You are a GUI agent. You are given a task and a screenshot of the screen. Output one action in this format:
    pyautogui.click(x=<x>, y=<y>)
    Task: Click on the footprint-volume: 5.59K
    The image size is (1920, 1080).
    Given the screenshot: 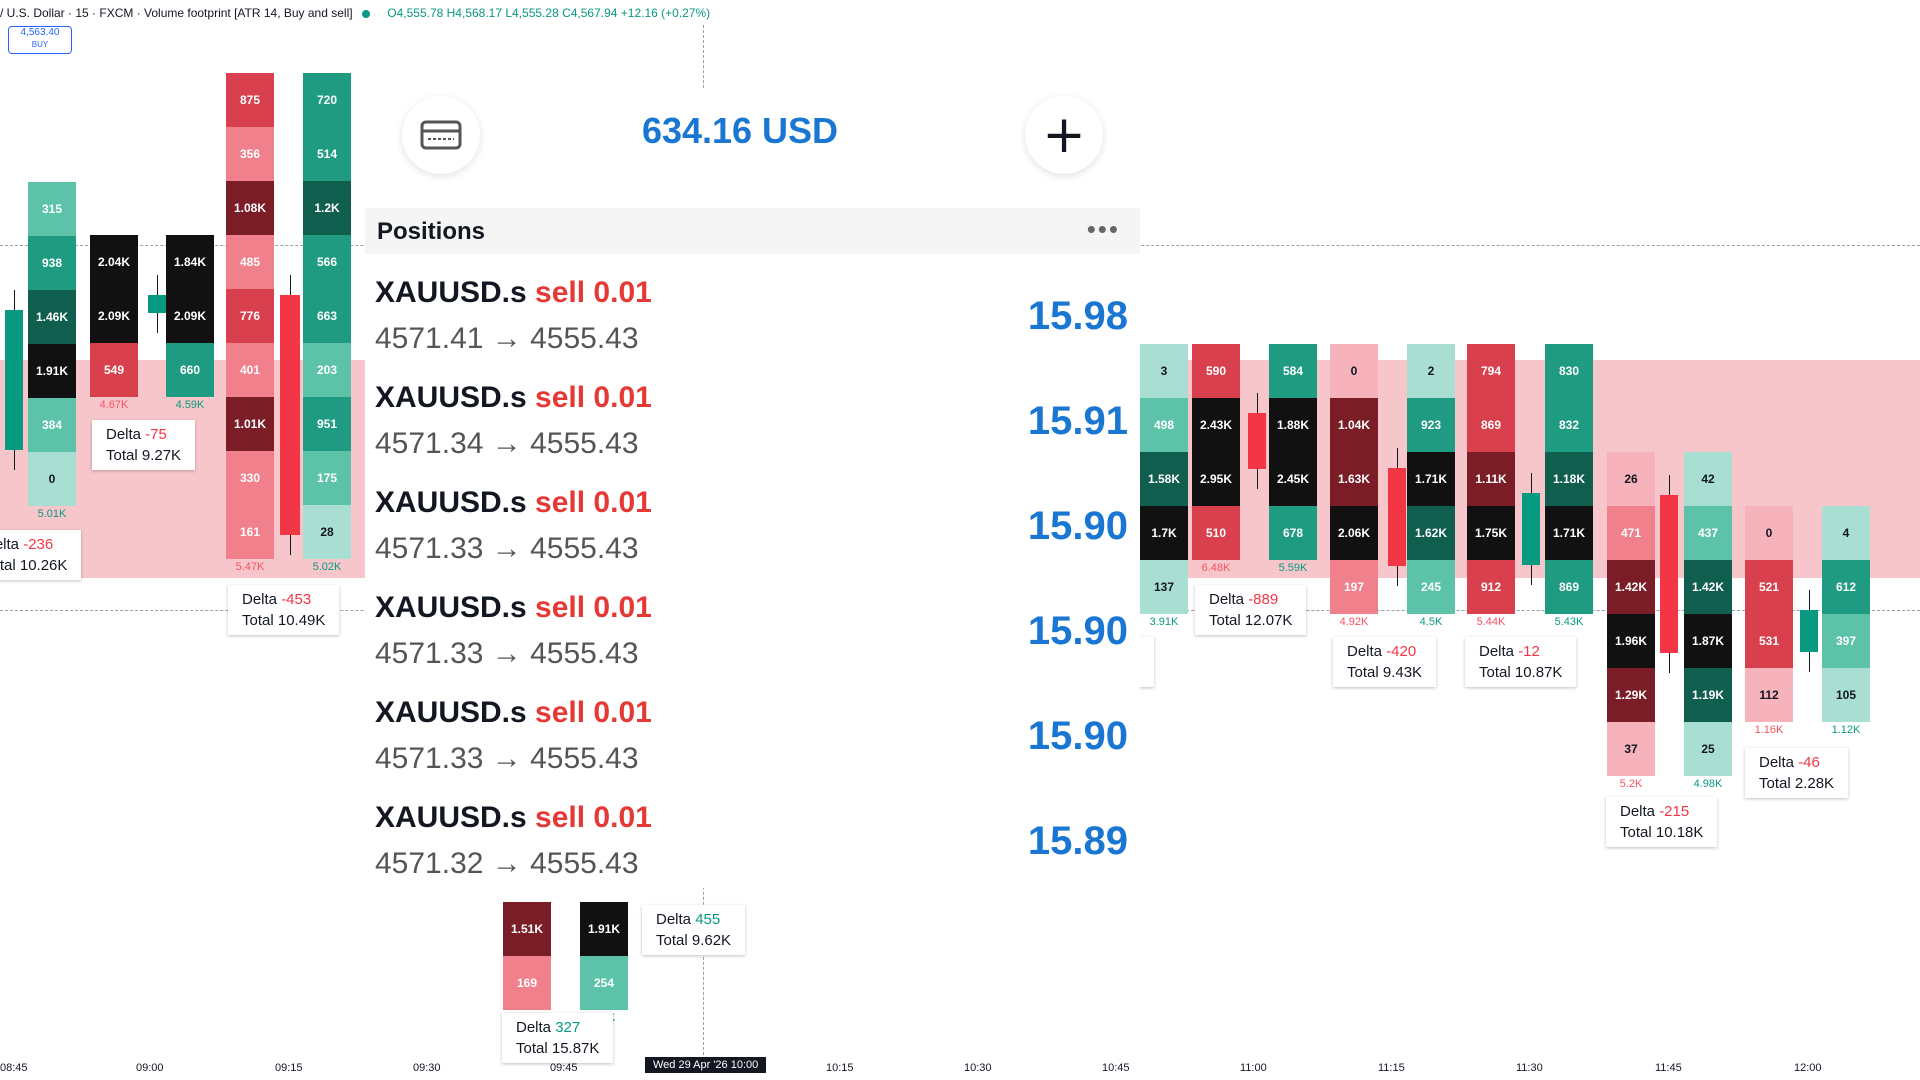 What is the action you would take?
    pyautogui.click(x=1293, y=568)
    